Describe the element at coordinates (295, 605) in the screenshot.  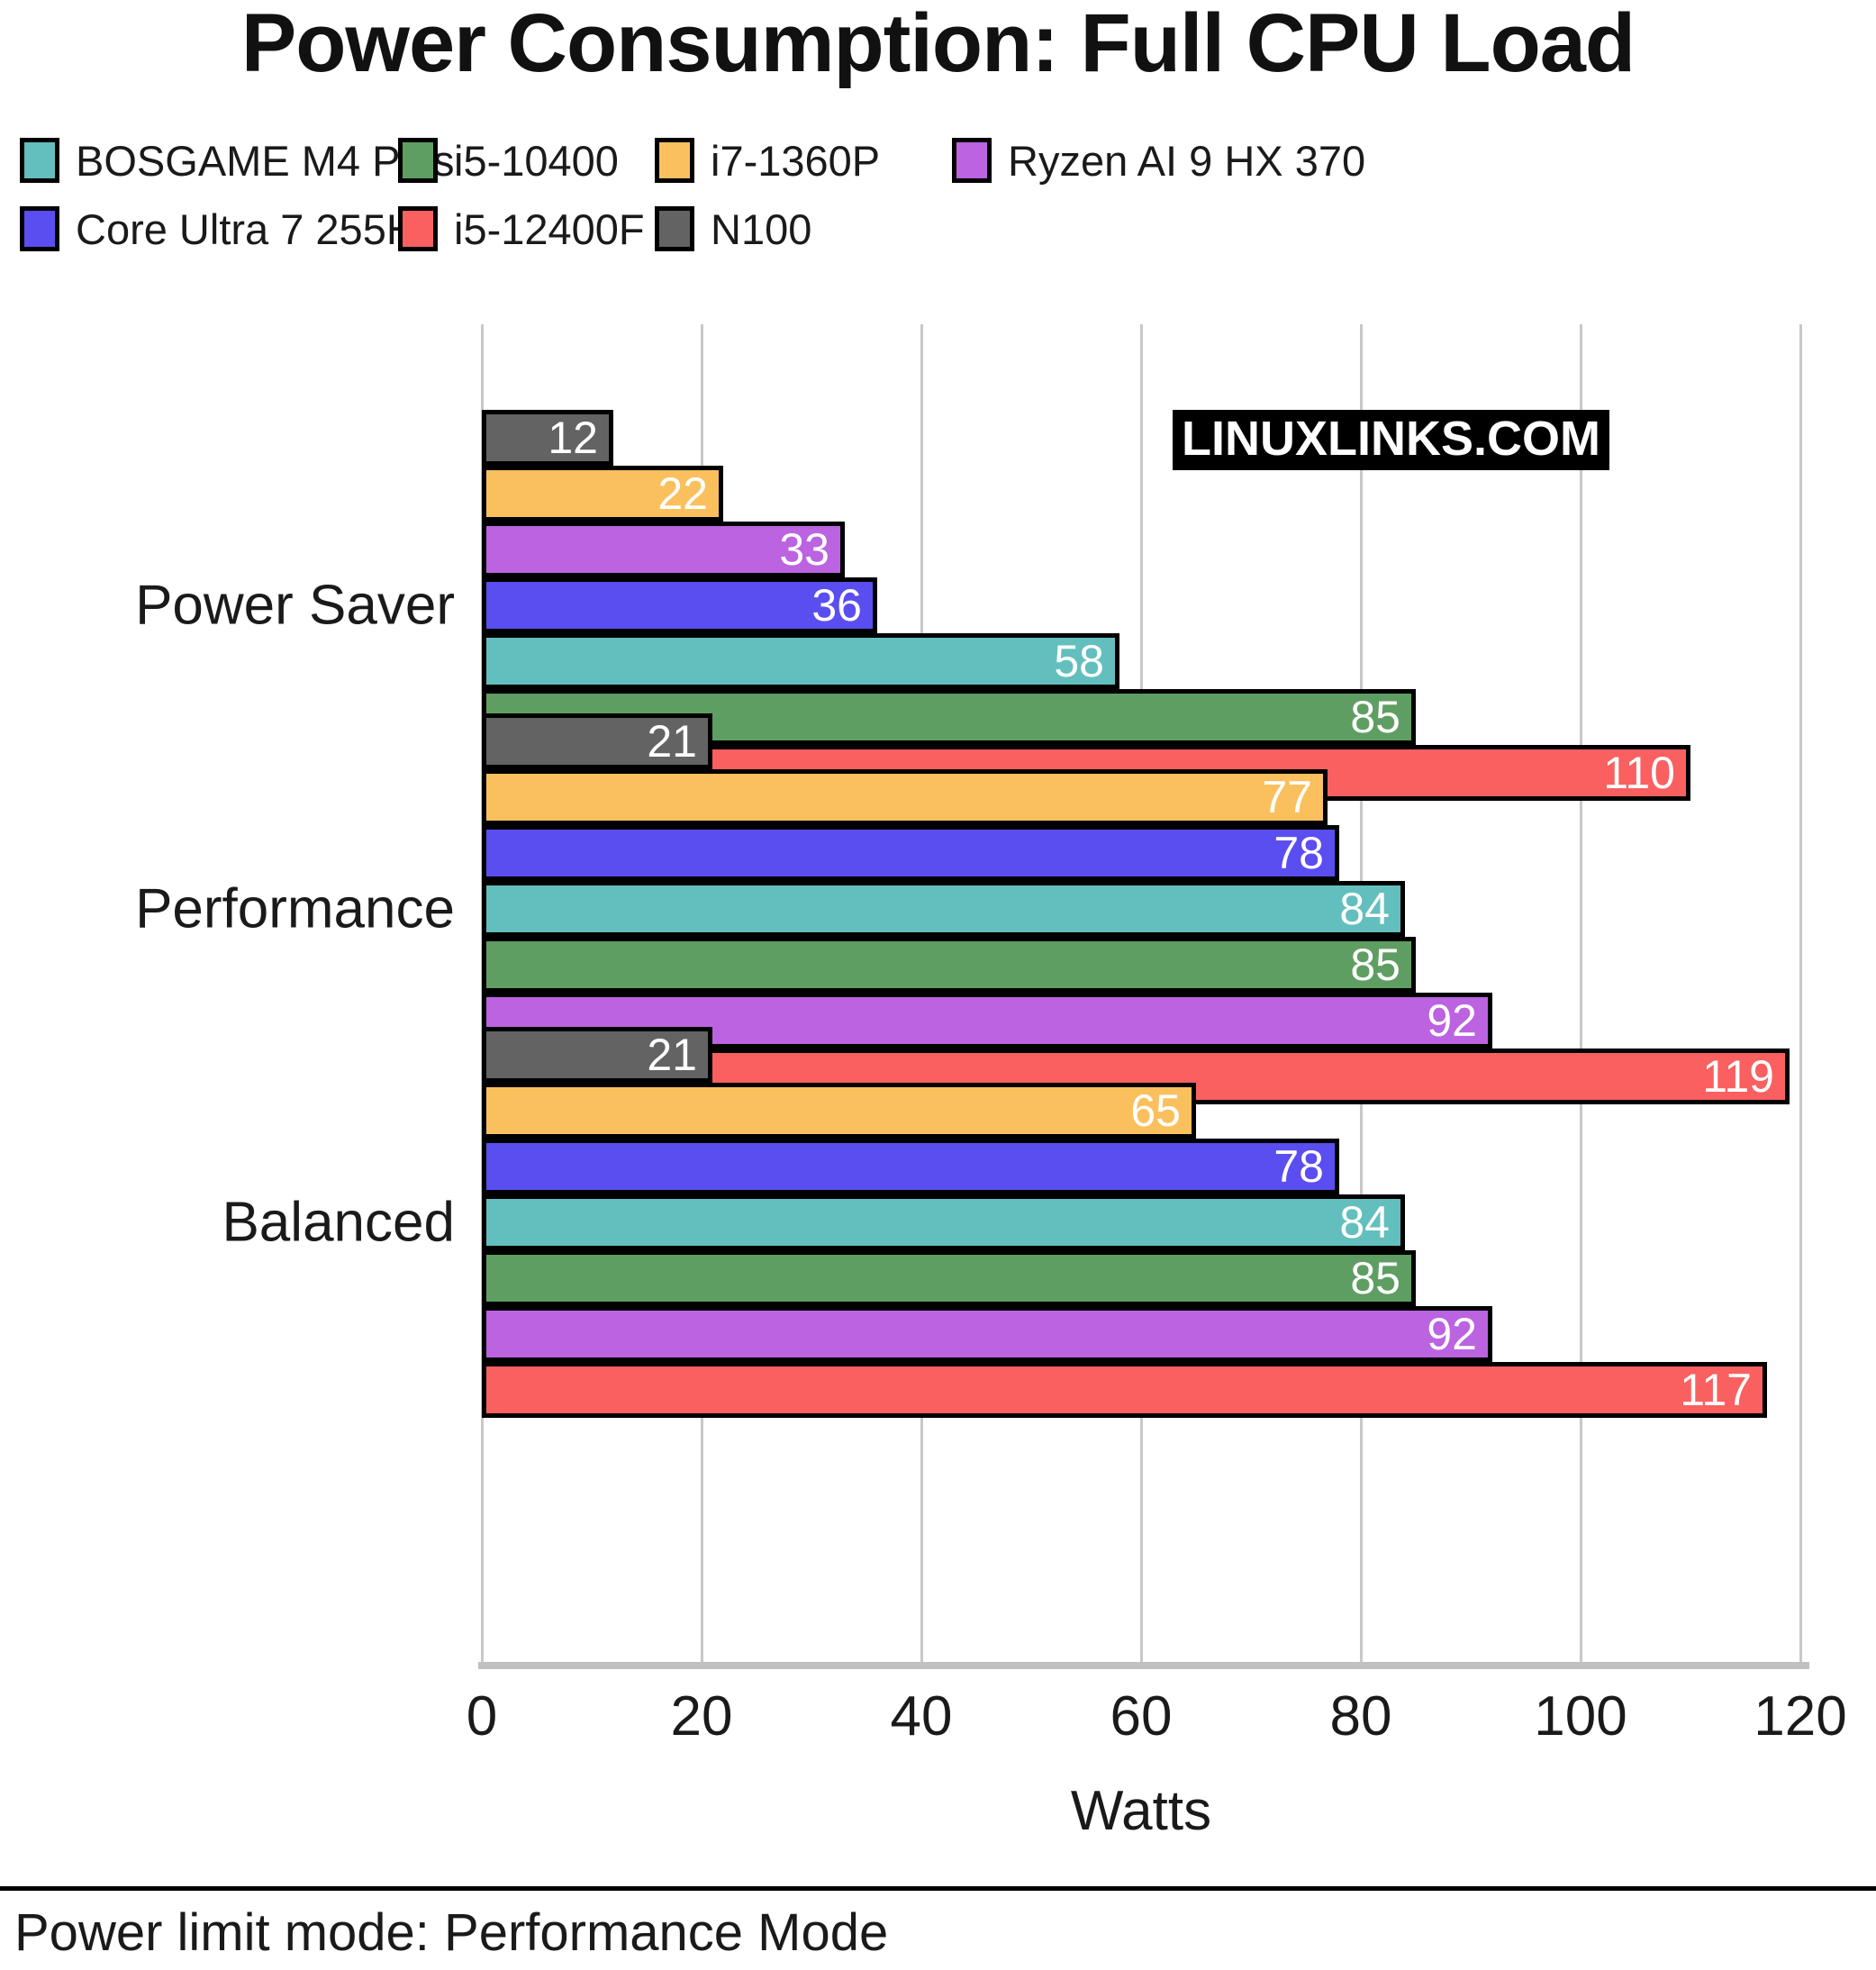
I see `y-axis-label-power-saver: Power Saver` at that location.